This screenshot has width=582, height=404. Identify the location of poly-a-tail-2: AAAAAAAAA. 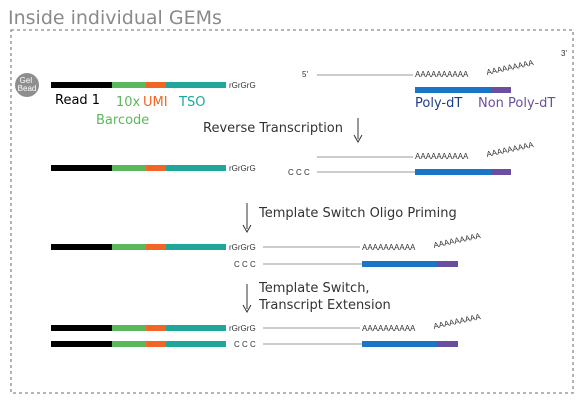
(510, 149).